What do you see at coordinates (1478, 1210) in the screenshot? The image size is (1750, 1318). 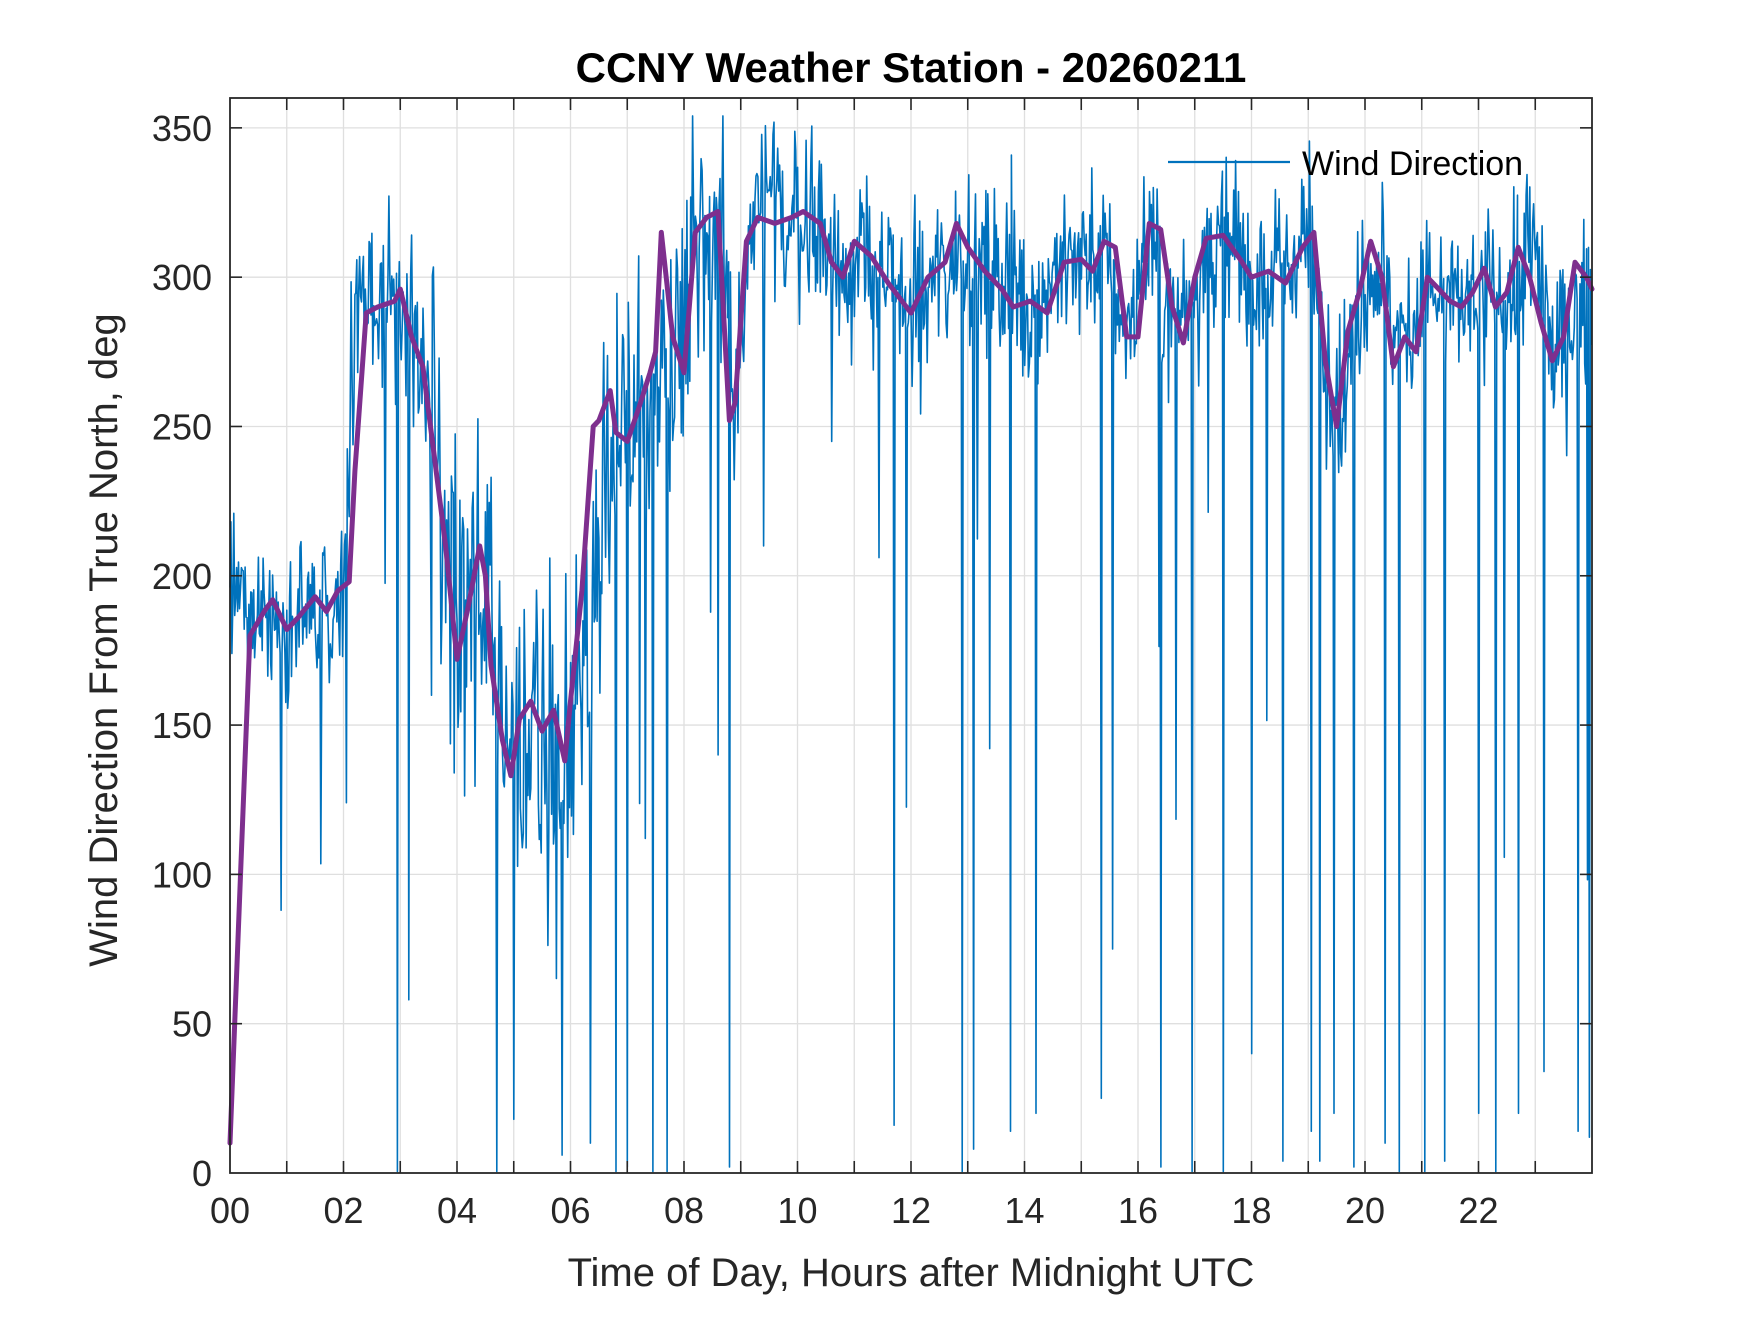 I see `x-tick-label: 22` at bounding box center [1478, 1210].